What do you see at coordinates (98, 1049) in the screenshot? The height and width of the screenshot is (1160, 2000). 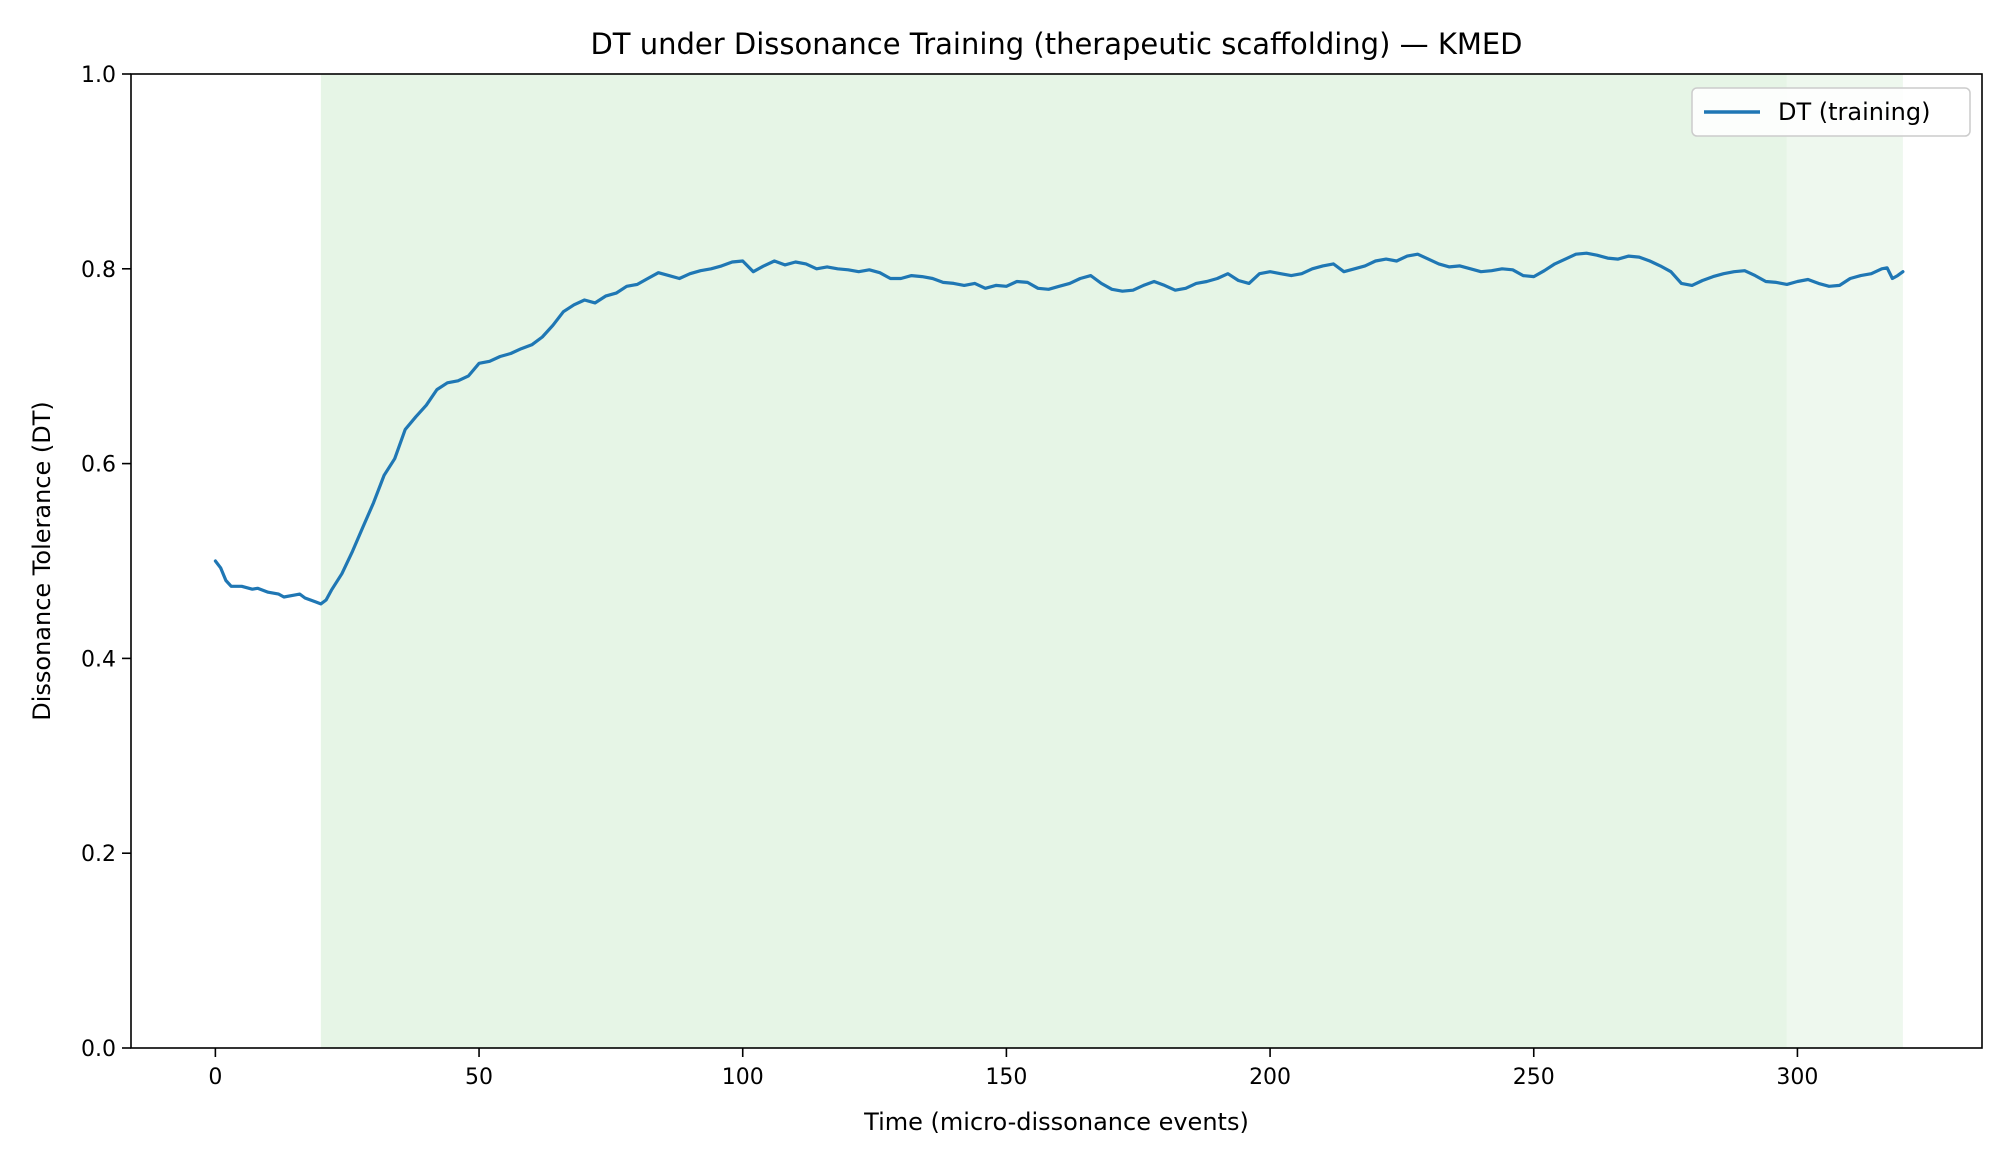 I see `y-tick-label-0.0: 0.0` at bounding box center [98, 1049].